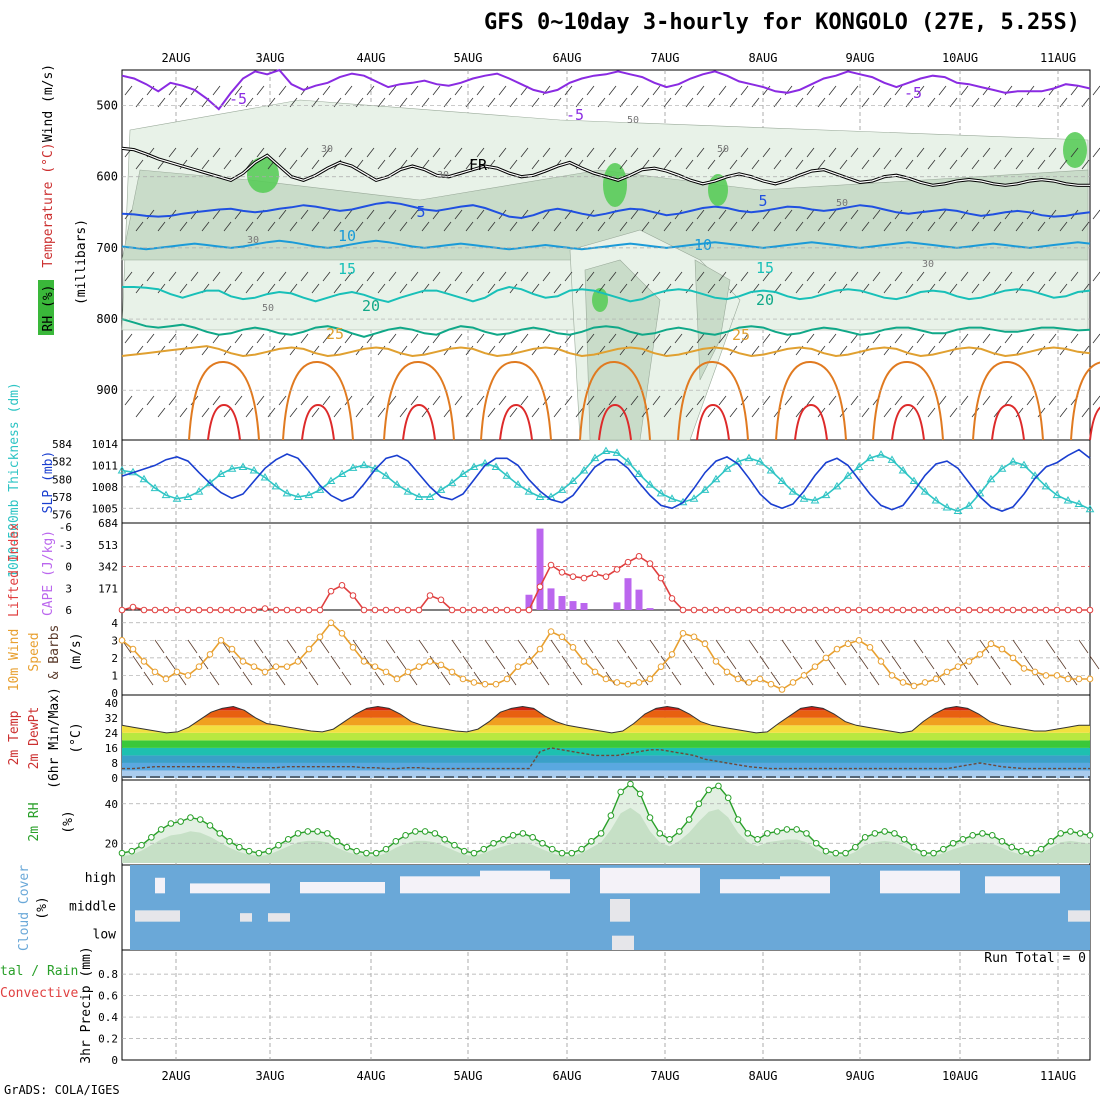  Describe the element at coordinates (107, 248) in the screenshot. I see `mb-tick: 700` at that location.